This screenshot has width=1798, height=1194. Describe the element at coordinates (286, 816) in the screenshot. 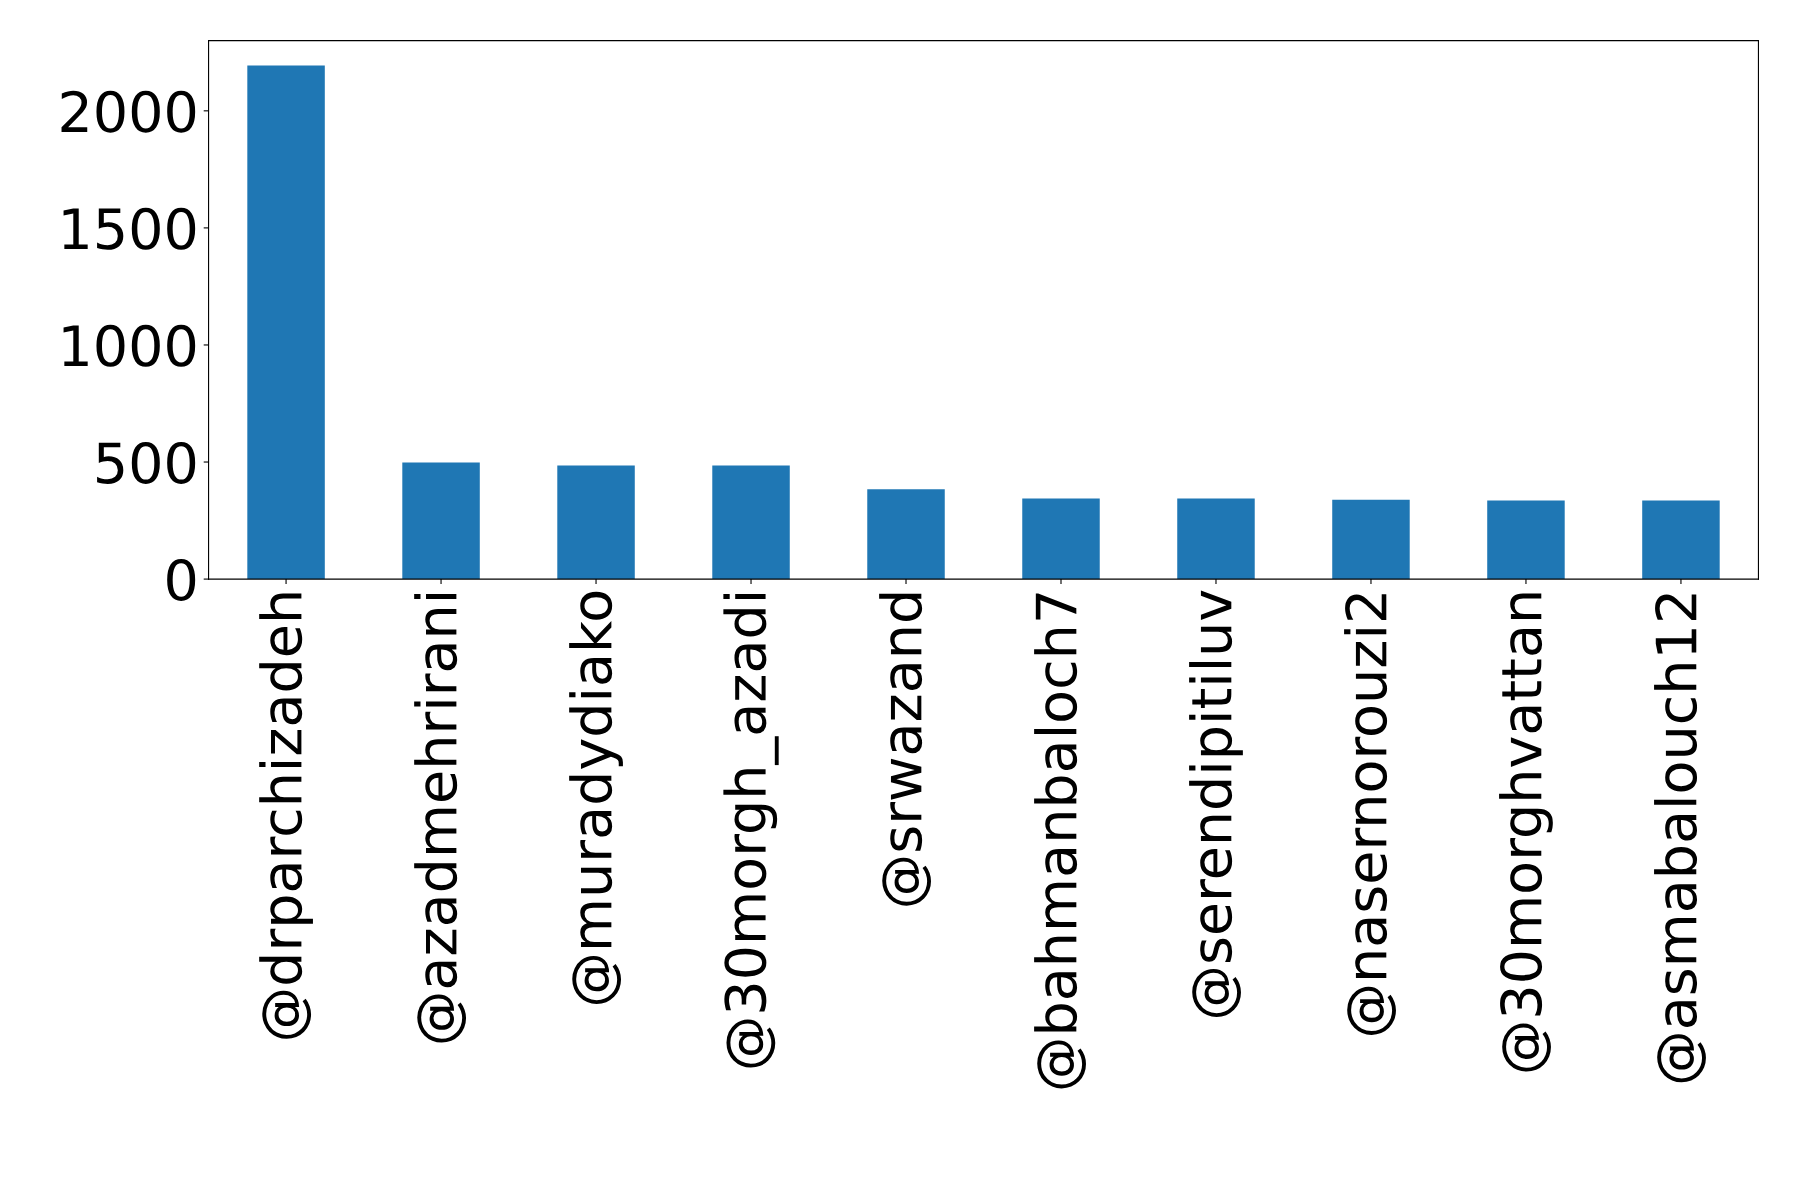

I see `x-tick-label: @drparchizadeh` at that location.